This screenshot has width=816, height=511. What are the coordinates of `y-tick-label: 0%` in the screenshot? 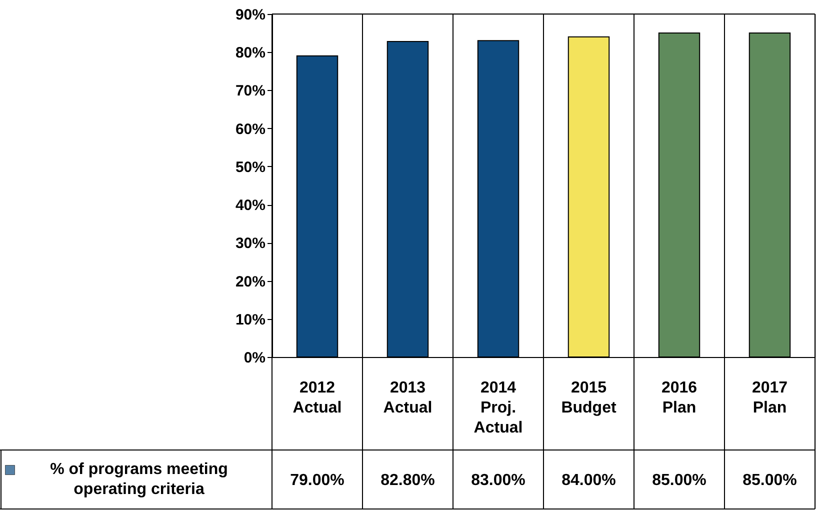 It's located at (255, 358).